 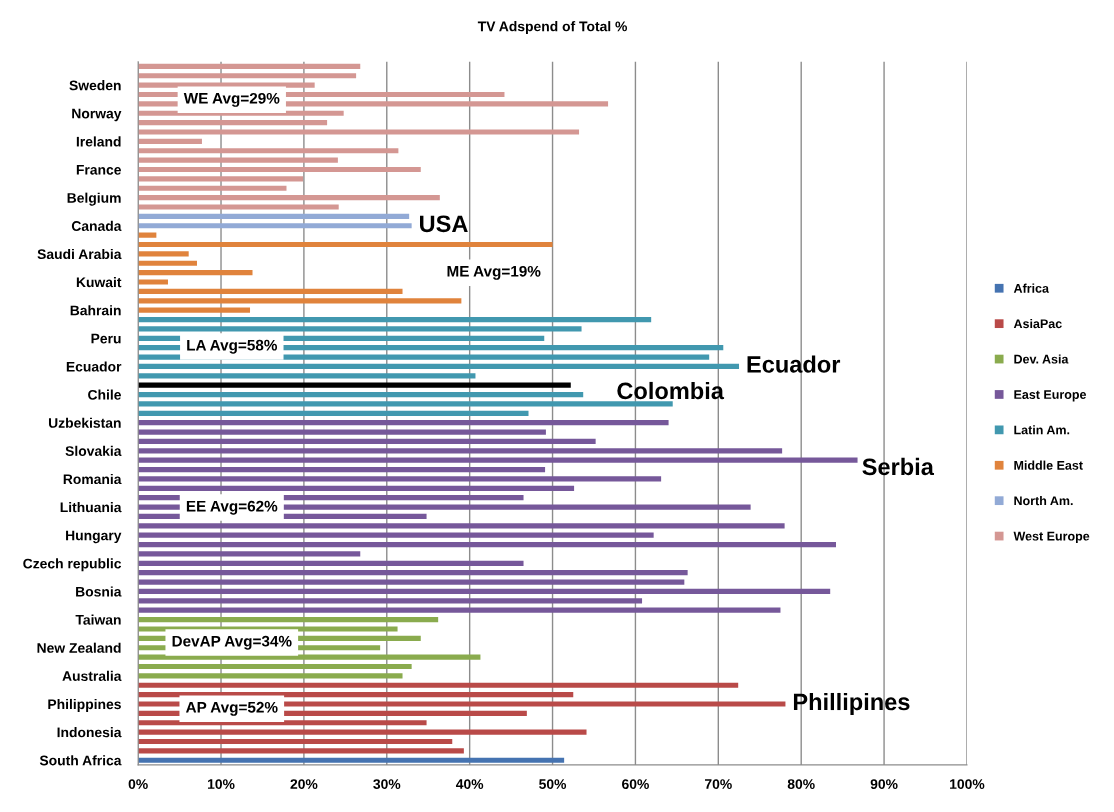 What do you see at coordinates (469, 784) in the screenshot?
I see `x-tick-label: 40%` at bounding box center [469, 784].